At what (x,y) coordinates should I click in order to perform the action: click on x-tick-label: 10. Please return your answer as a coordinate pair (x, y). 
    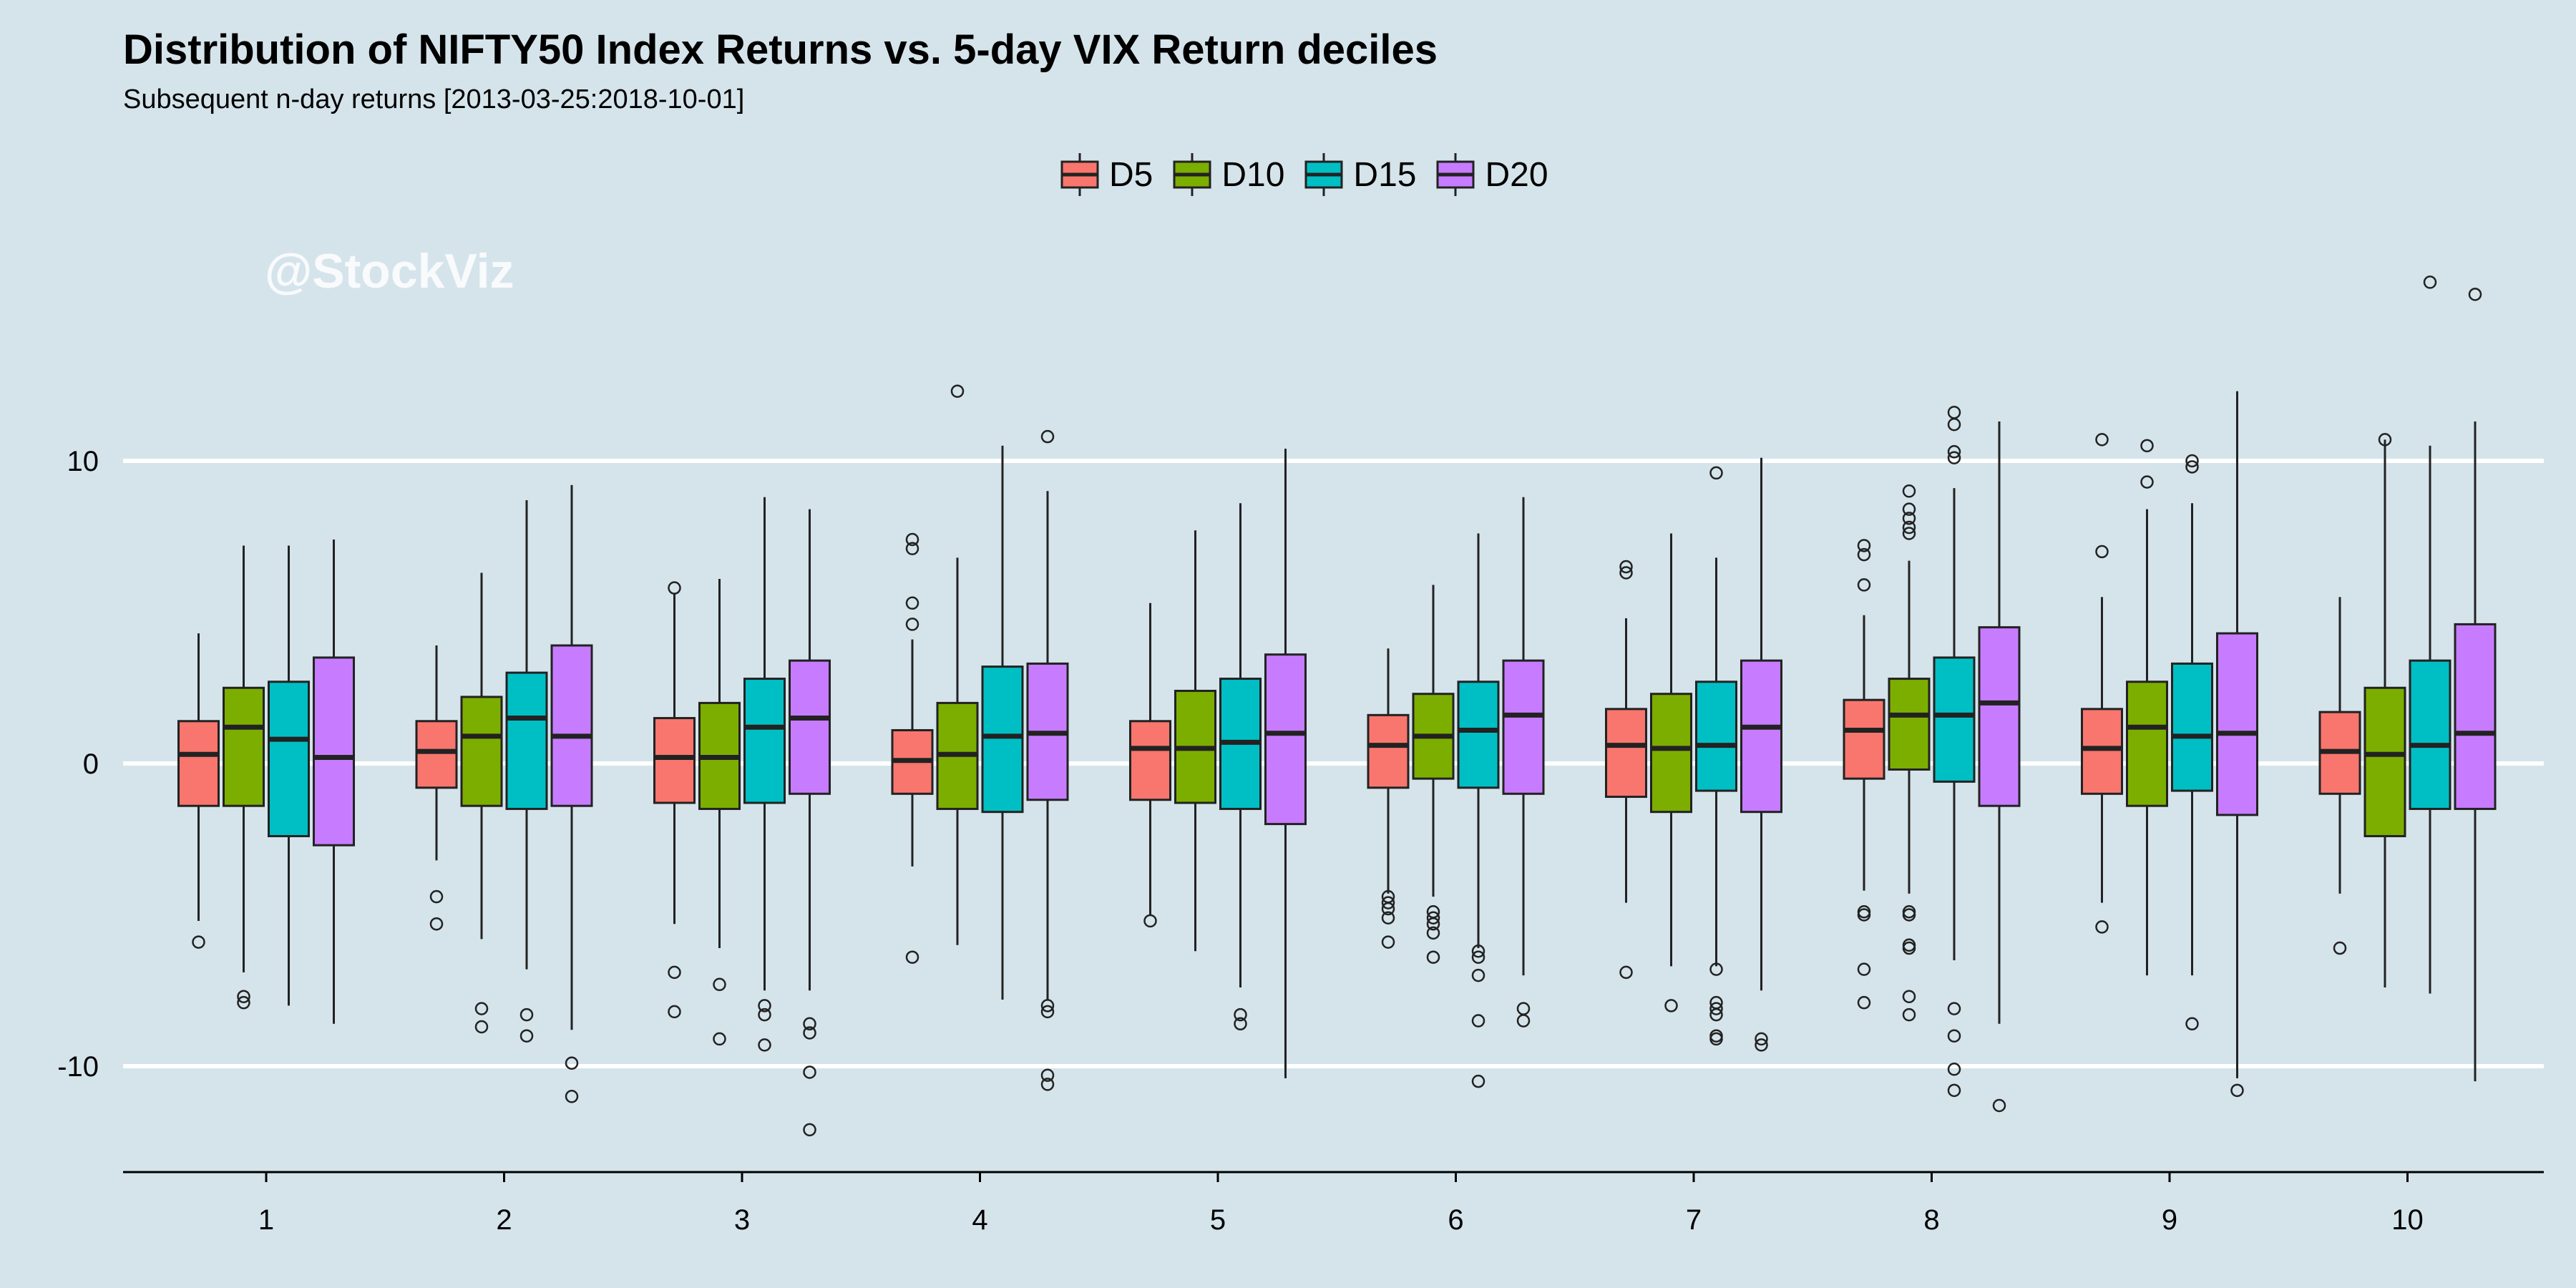
    Looking at the image, I should click on (2407, 1220).